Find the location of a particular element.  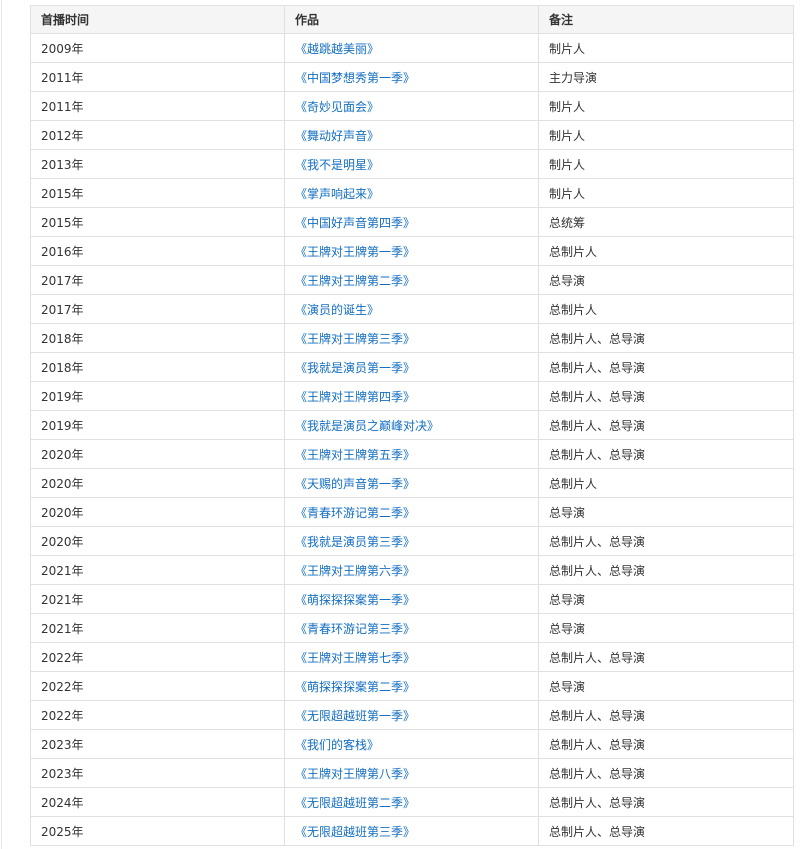

work-cell: 《萌探探探案第二季》 is located at coordinates (411, 686).